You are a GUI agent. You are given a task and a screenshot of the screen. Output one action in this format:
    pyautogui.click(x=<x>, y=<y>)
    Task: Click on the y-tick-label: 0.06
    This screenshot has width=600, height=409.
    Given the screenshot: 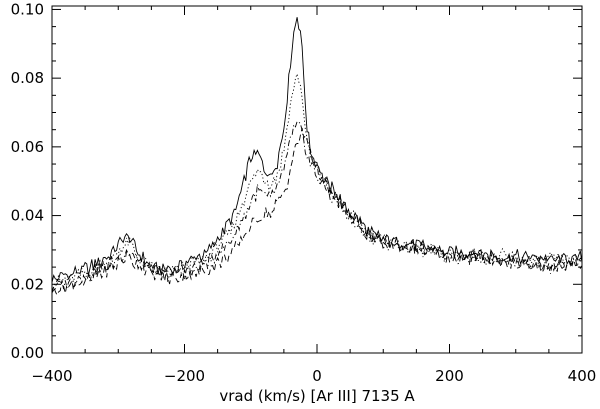 What is the action you would take?
    pyautogui.click(x=27, y=147)
    